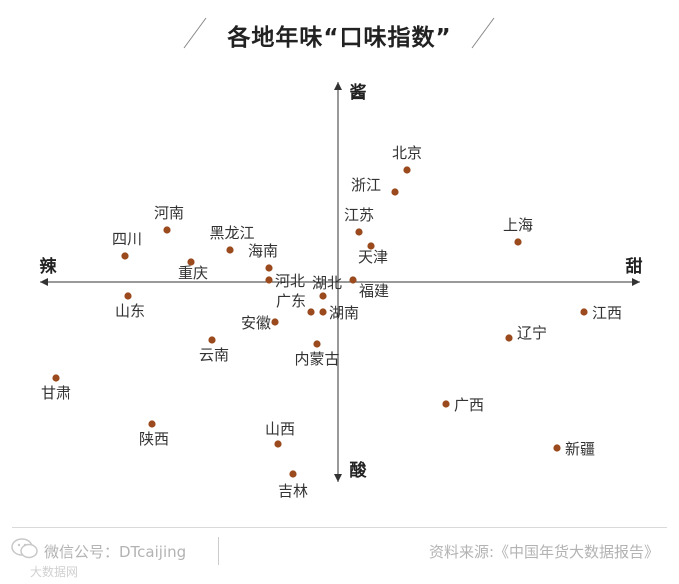 Image resolution: width=679 pixels, height=584 pixels. I want to click on y-axis-bottom-arrow, so click(338, 478).